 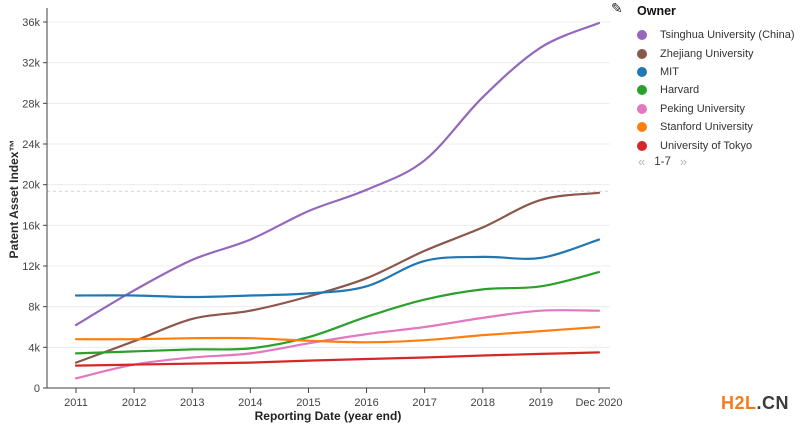 What do you see at coordinates (642, 161) in the screenshot?
I see `pagination-prev-icon: «` at bounding box center [642, 161].